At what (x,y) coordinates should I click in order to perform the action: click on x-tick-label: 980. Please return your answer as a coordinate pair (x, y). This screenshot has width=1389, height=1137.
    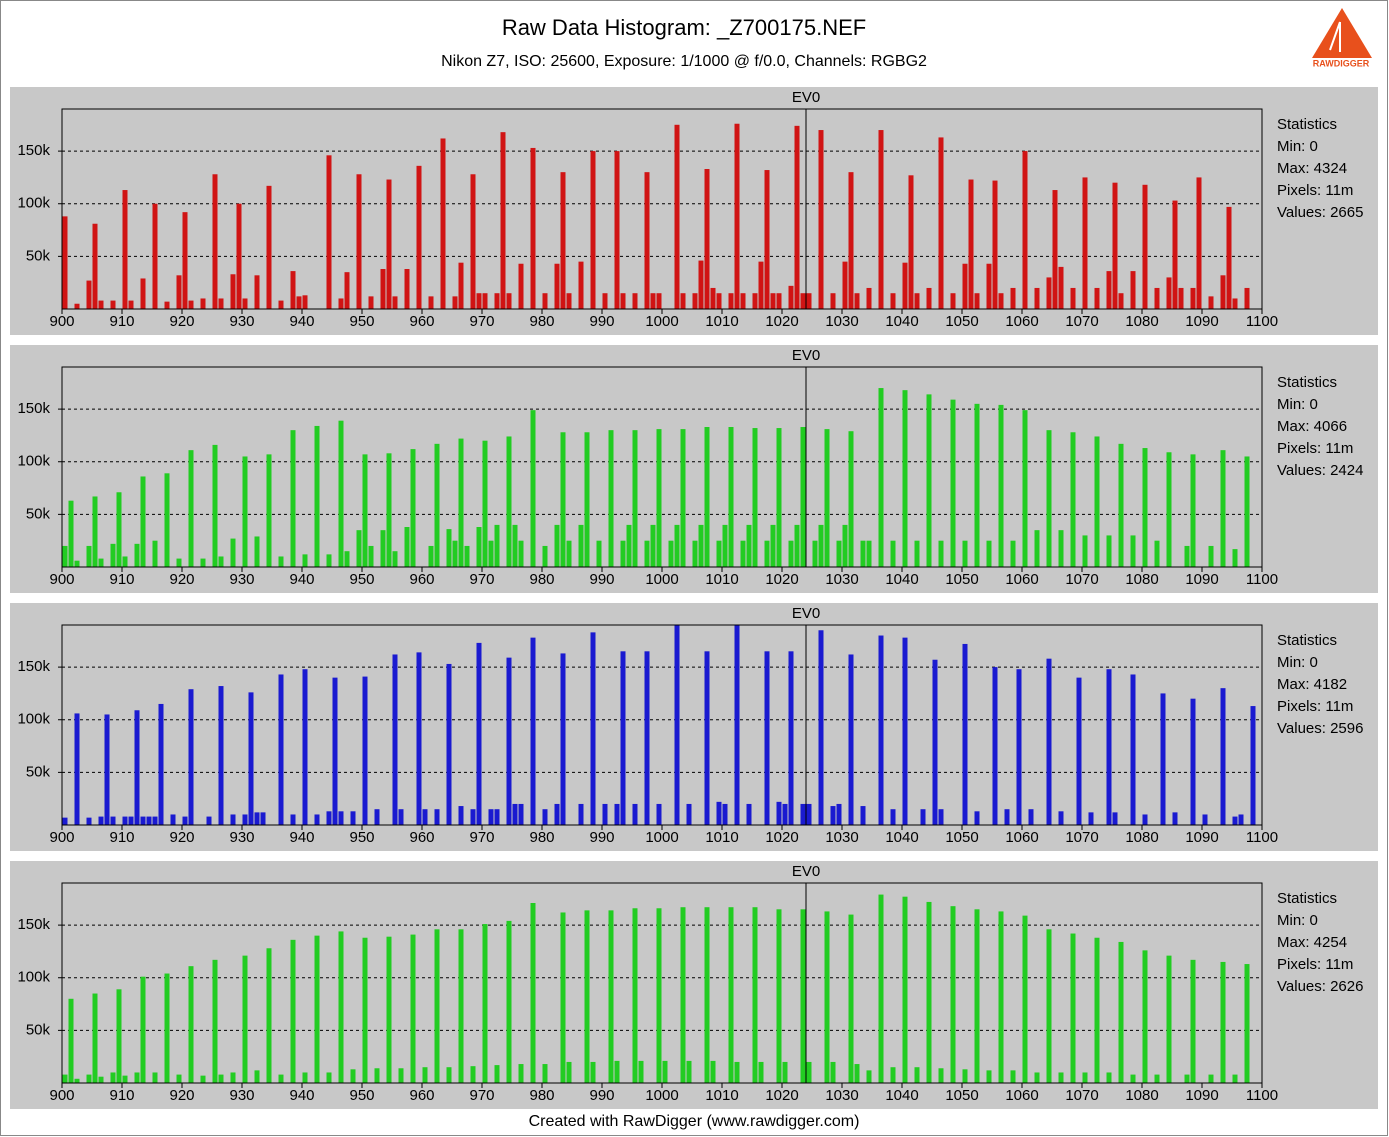
    Looking at the image, I should click on (541, 837).